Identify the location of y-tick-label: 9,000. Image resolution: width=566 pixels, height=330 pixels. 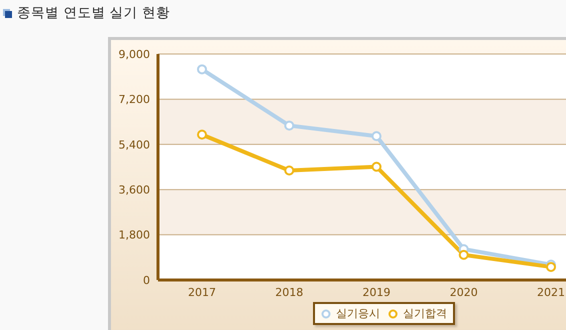
(134, 54).